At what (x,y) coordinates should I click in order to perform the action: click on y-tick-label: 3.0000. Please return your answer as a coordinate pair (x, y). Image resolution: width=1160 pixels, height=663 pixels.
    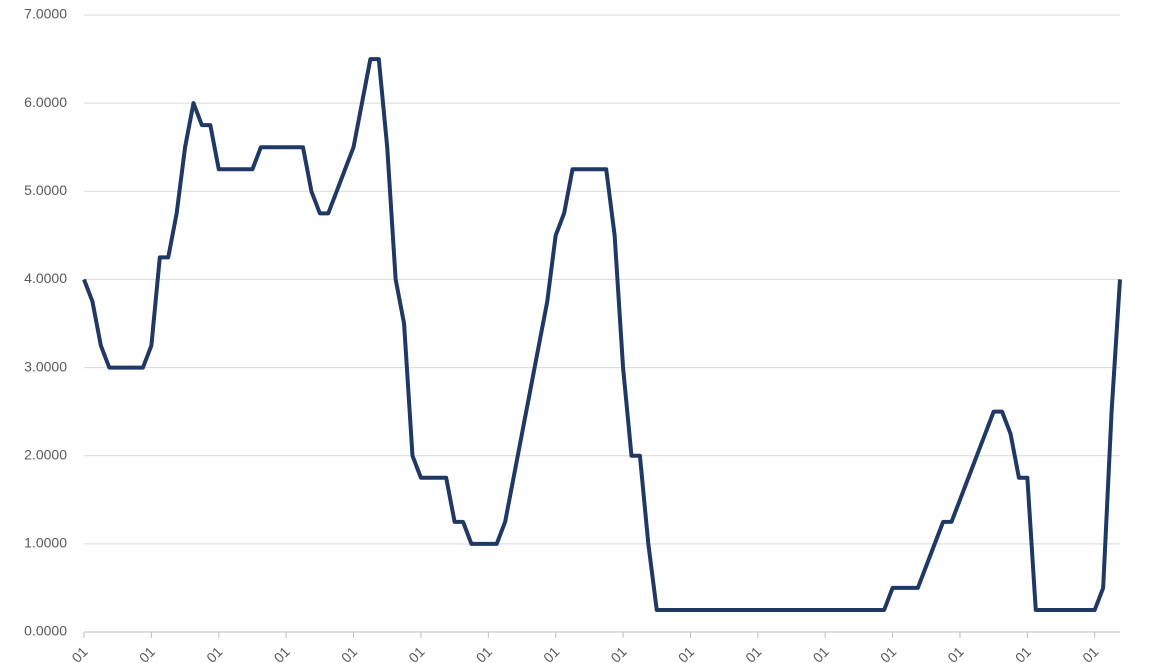
    Looking at the image, I should click on (45, 366).